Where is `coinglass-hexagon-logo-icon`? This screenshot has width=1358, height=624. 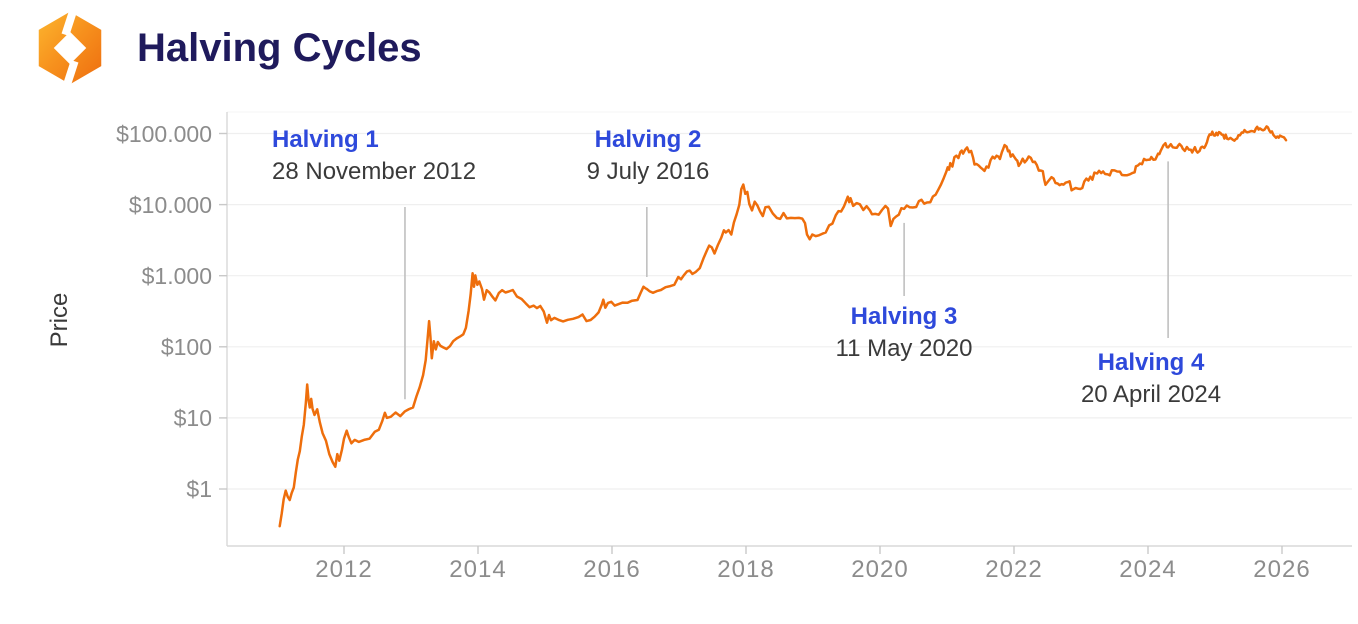 coinglass-hexagon-logo-icon is located at coordinates (70, 48).